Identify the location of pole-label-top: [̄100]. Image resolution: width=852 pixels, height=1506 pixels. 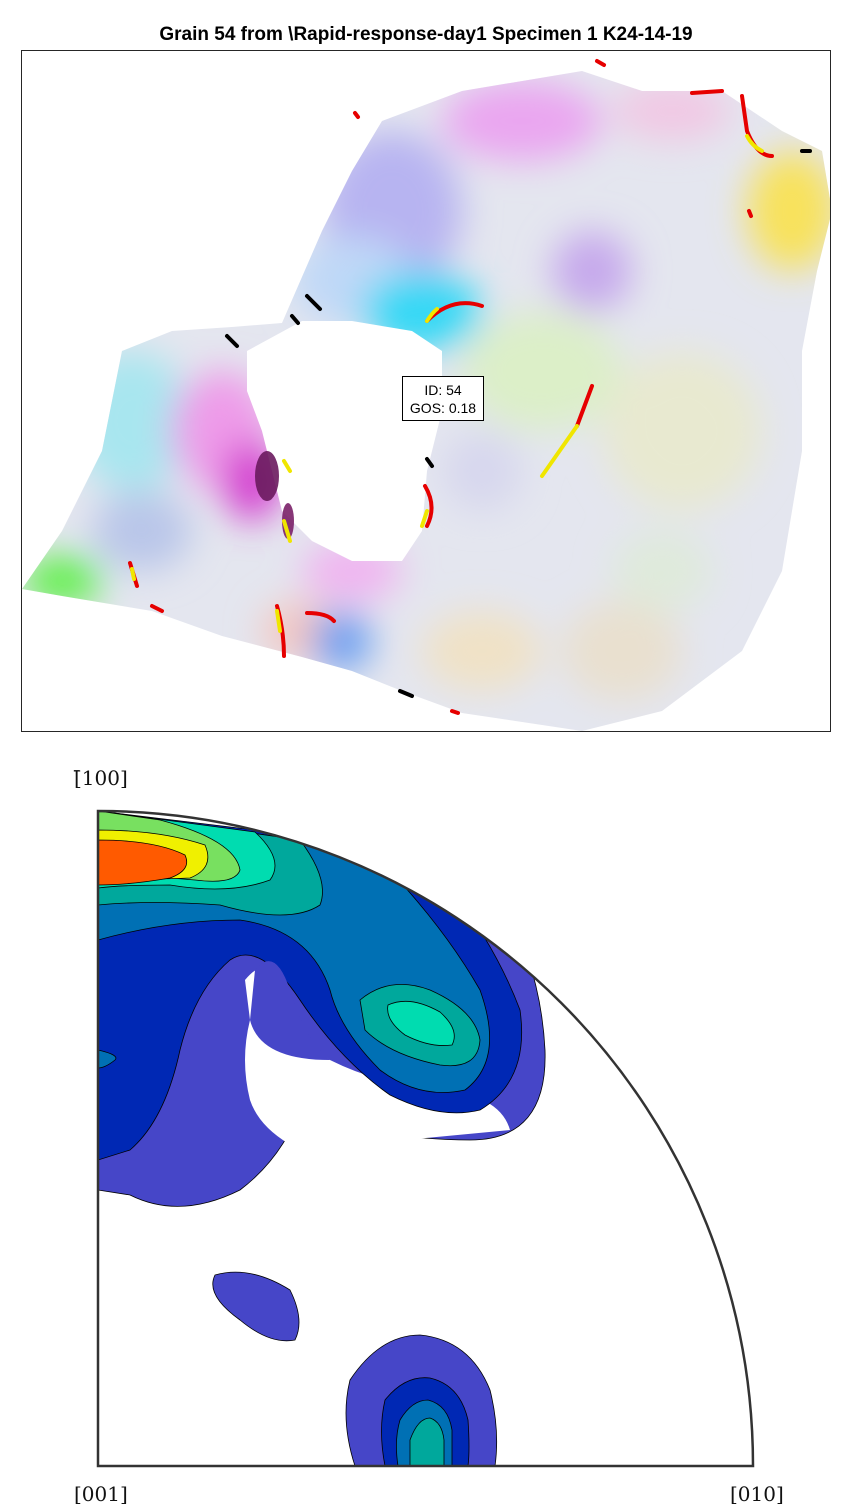
(101, 778).